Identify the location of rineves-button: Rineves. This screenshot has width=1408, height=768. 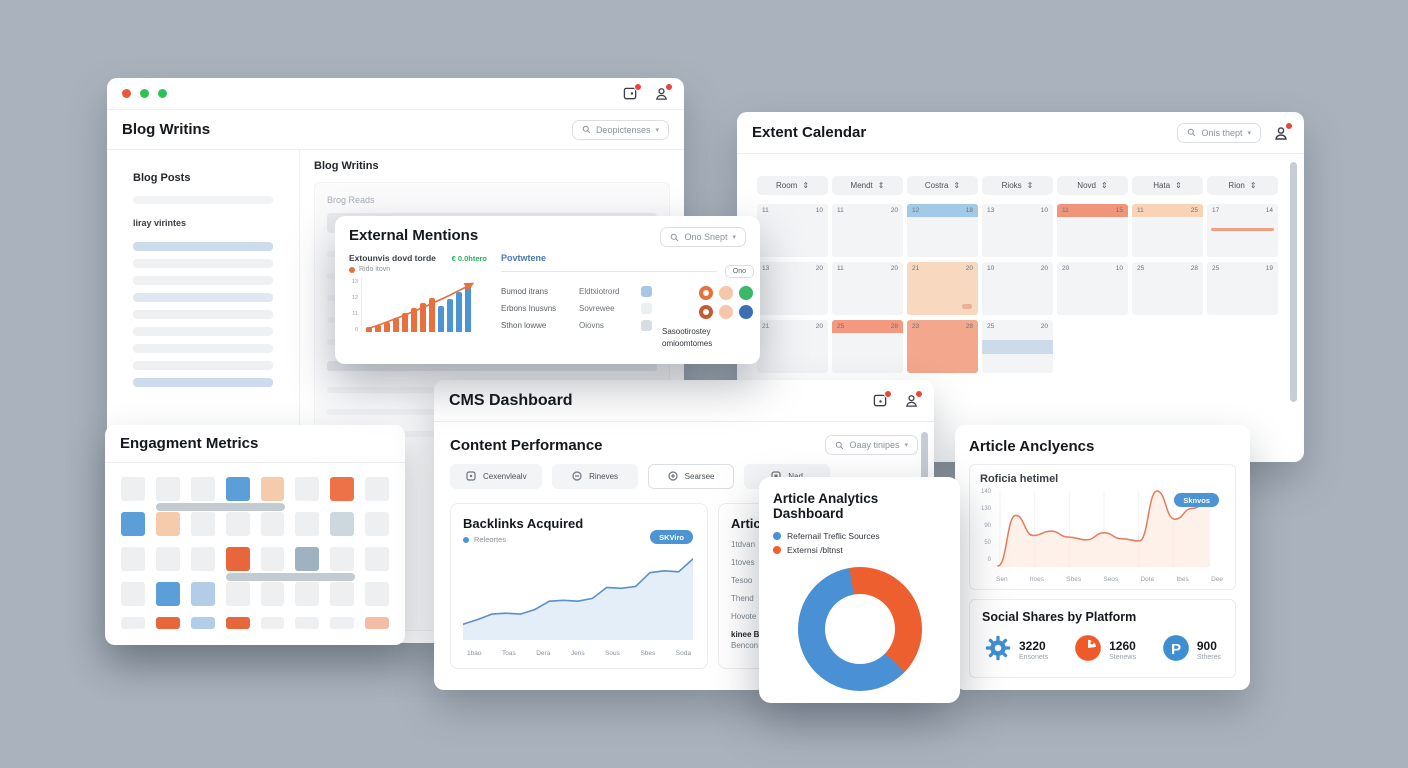
(594, 476).